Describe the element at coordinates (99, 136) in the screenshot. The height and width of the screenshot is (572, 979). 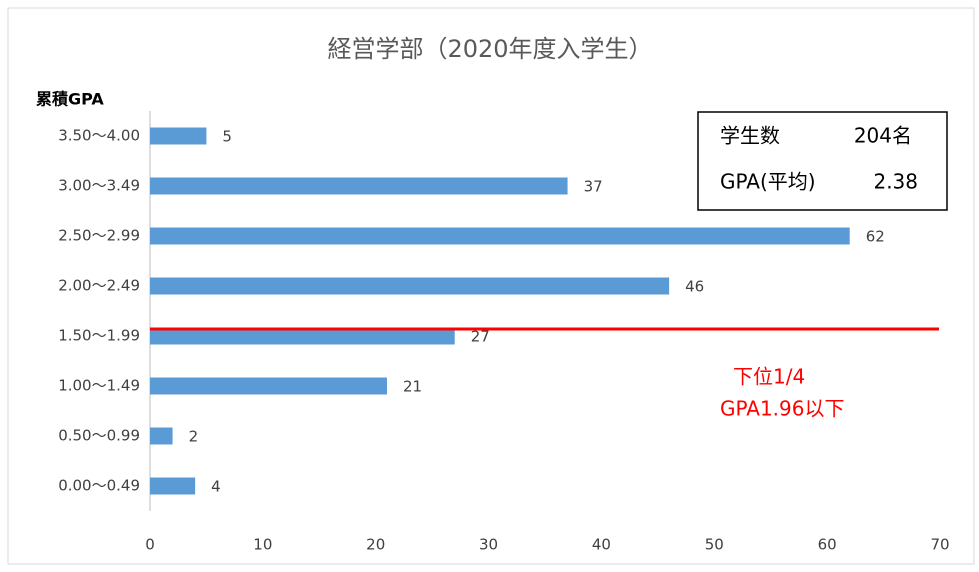
I see `y-tick-label: 3.50〜4.00` at that location.